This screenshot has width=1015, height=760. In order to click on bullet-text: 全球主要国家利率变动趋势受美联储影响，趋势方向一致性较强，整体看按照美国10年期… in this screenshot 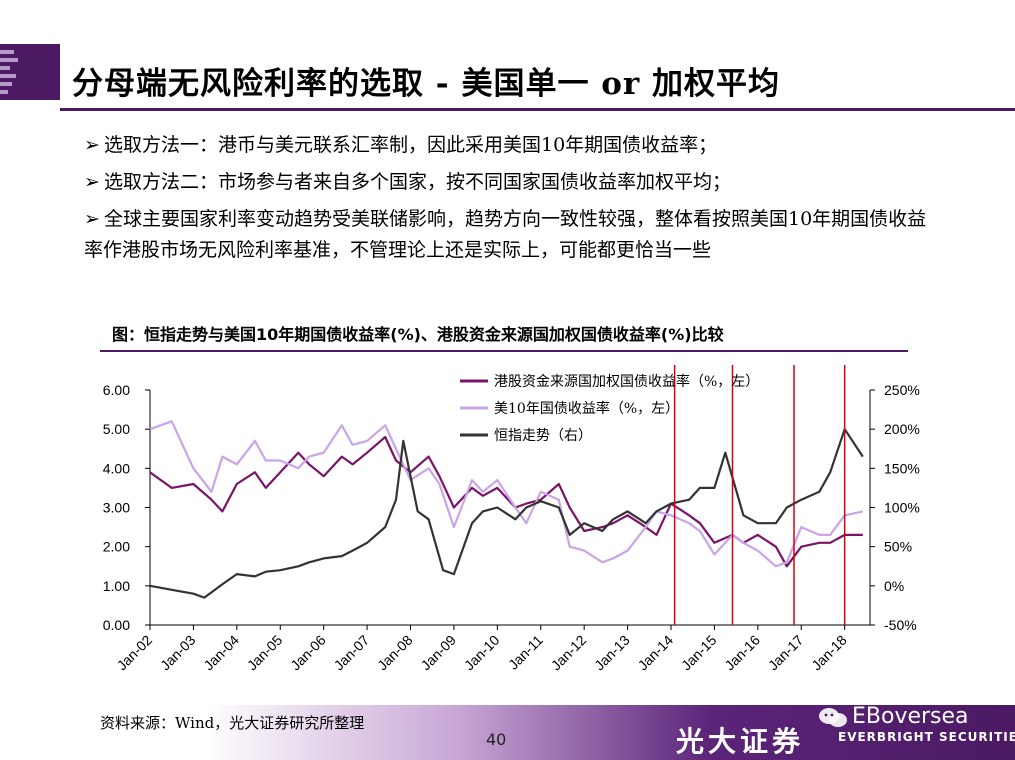, I will do `click(505, 234)`.